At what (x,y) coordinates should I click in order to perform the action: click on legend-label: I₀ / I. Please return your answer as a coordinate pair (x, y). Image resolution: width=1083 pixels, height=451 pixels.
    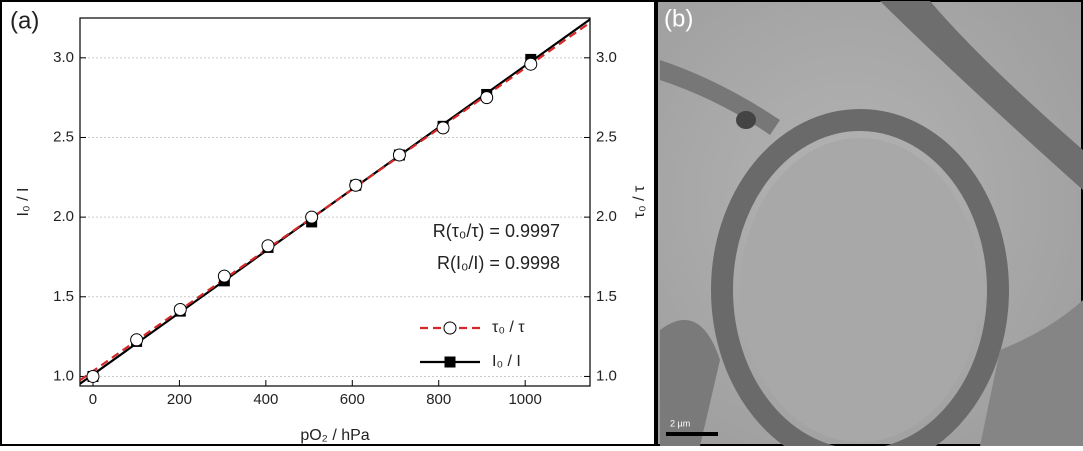
    Looking at the image, I should click on (506, 361).